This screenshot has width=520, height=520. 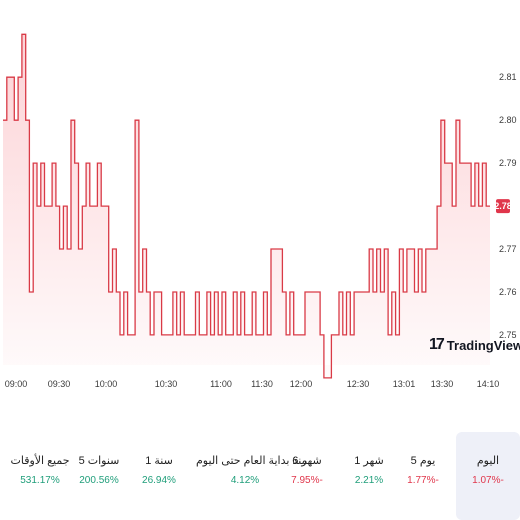 I want to click on y-tick-label: 2.75, so click(x=508, y=335).